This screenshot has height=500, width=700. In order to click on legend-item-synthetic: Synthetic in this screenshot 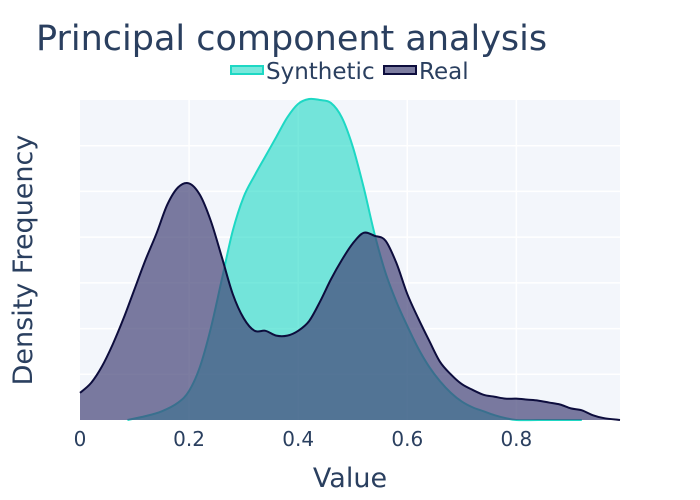, I will do `click(302, 72)`.